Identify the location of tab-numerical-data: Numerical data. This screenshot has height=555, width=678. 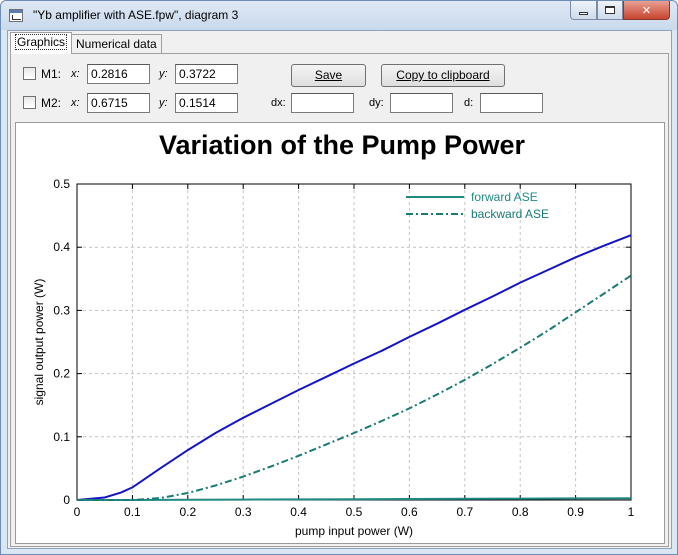
(116, 44).